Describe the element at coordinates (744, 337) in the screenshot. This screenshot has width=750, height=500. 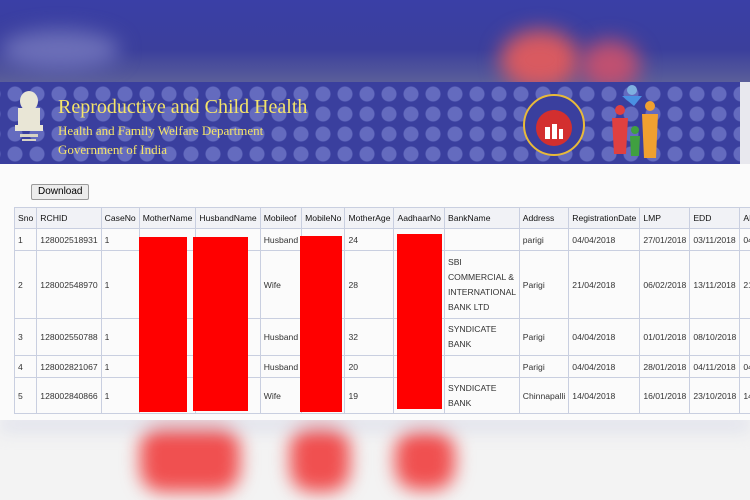
I see `cell-anc` at that location.